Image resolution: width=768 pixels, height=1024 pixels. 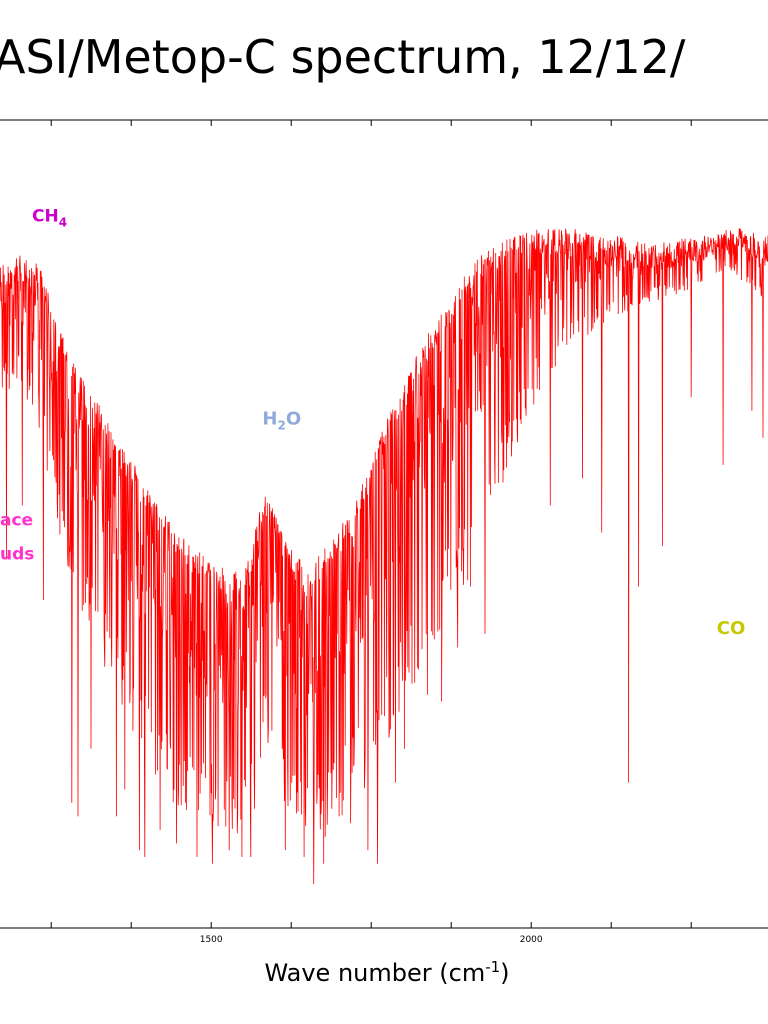 I want to click on annotation-text: ace, so click(x=16, y=521).